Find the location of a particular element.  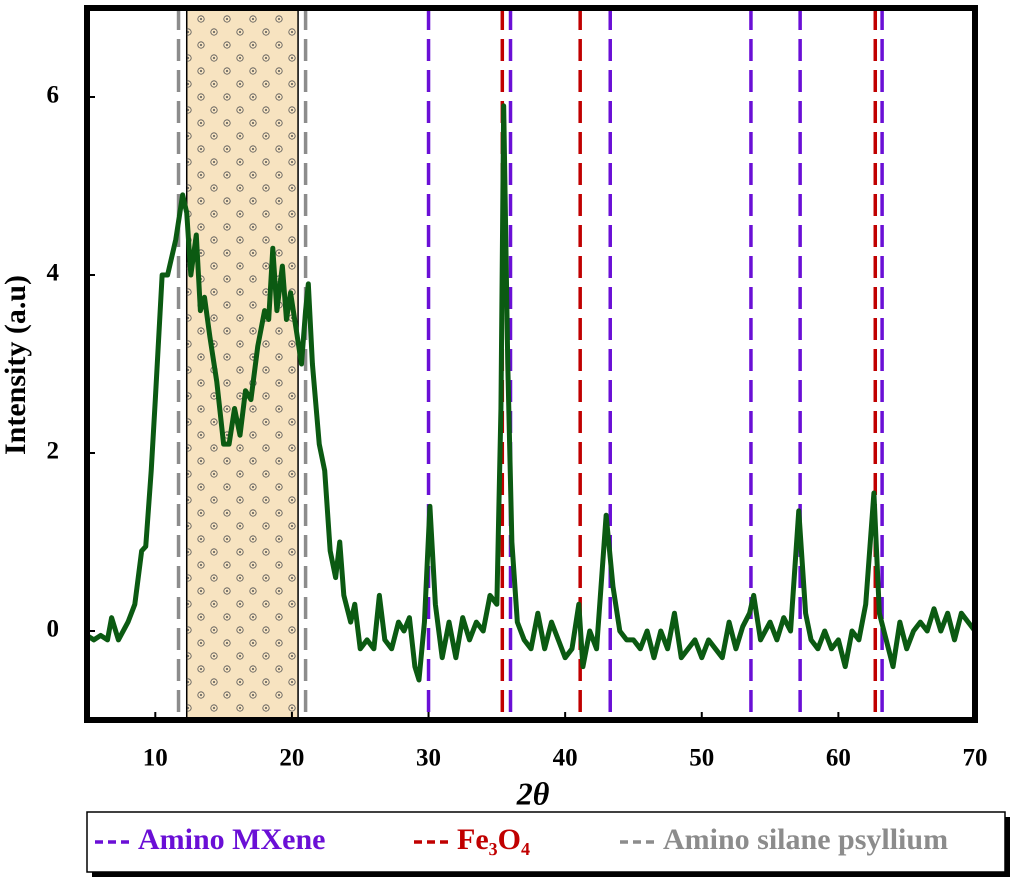

legend: Amino MXene Fe₃O₄ Amino silane psyllium is located at coordinates (521, 839).